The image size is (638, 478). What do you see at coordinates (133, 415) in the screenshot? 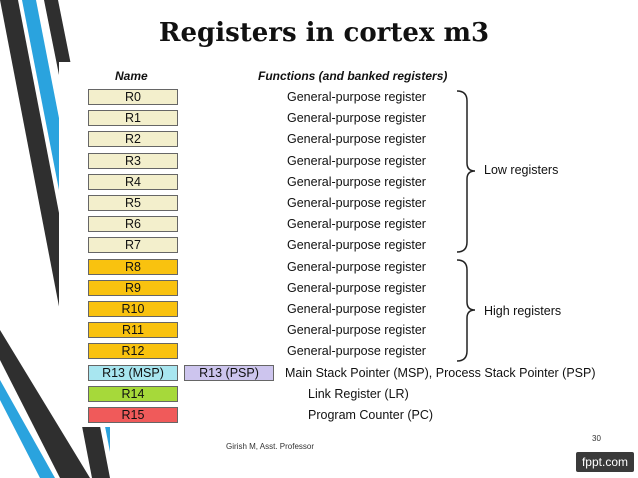
I see `register-box-r15: R15` at bounding box center [133, 415].